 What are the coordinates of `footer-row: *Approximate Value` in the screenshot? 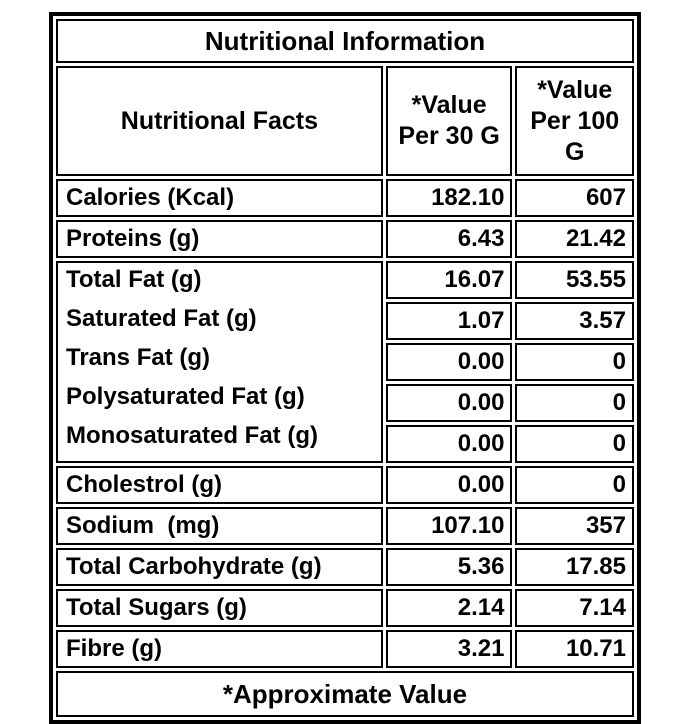 It's located at (345, 694).